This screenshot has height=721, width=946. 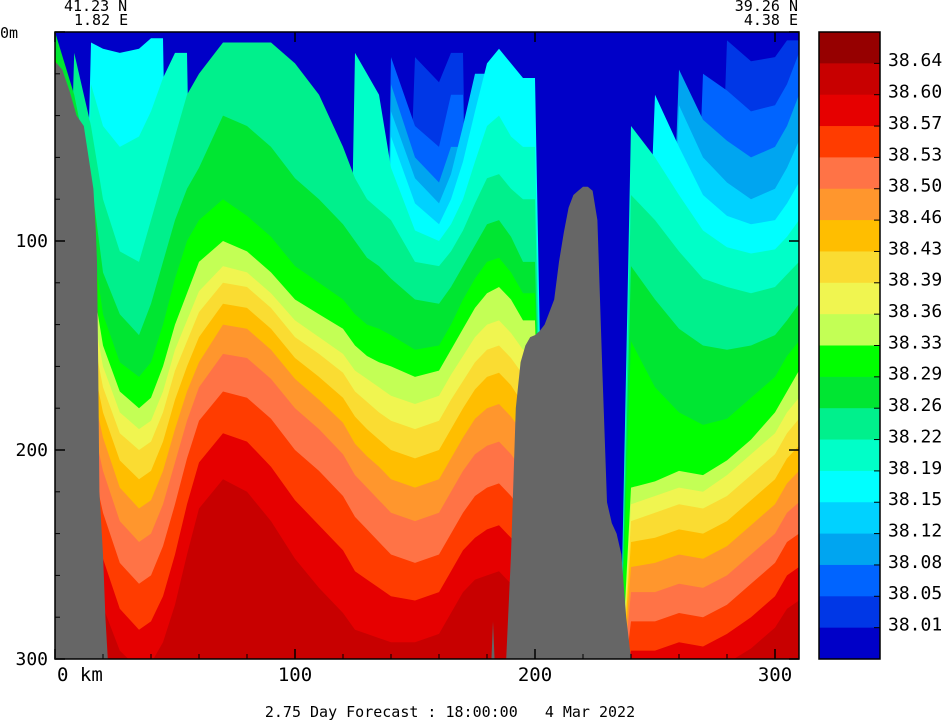 I want to click on left-shelf, so click(x=81, y=345).